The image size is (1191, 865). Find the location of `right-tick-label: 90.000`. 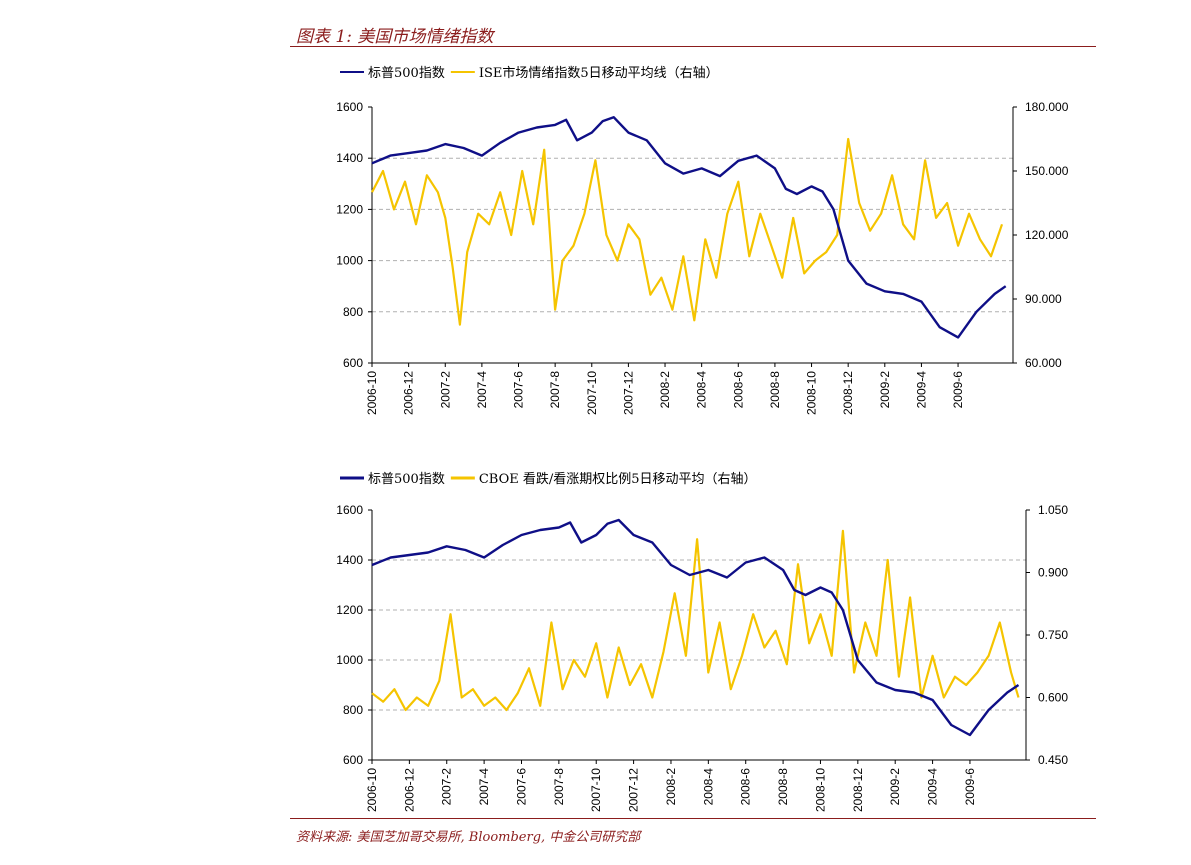

right-tick-label: 90.000 is located at coordinates (1043, 299).